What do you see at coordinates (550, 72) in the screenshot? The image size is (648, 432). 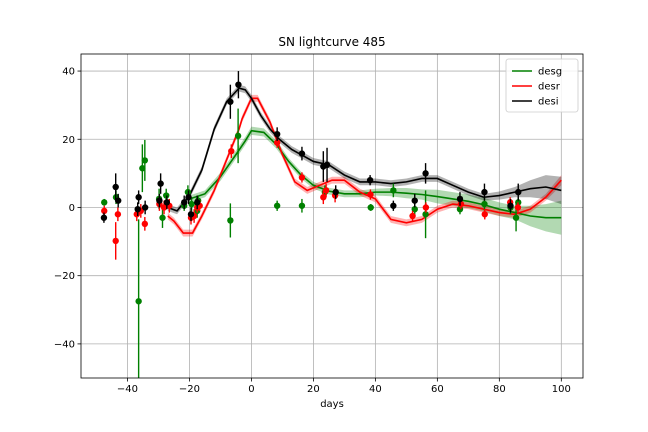 I see `legend-label-desg: desg` at bounding box center [550, 72].